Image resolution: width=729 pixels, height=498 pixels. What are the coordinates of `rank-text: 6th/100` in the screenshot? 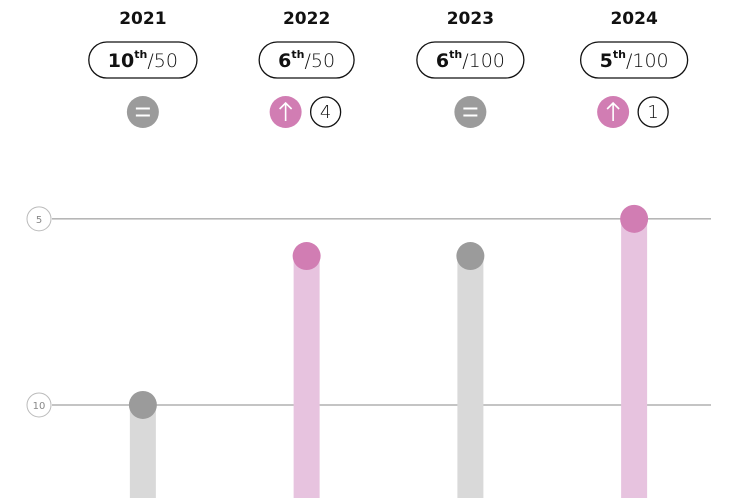 It's located at (470, 60).